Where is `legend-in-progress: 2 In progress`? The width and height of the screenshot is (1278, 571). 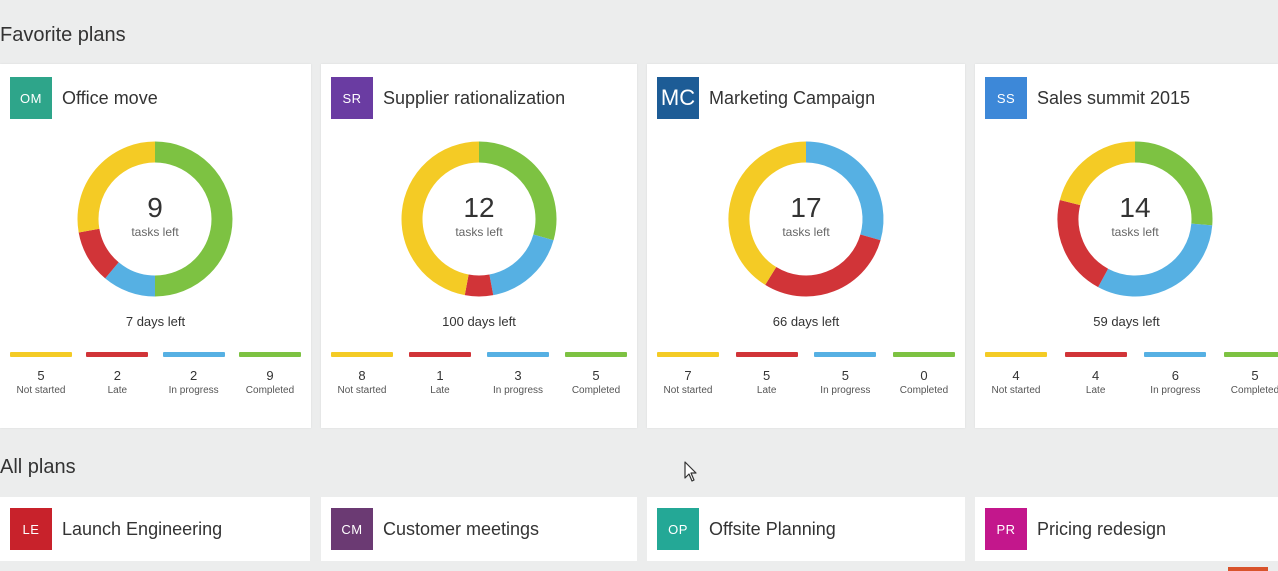
legend-in-progress: 2 In progress is located at coordinates (193, 374).